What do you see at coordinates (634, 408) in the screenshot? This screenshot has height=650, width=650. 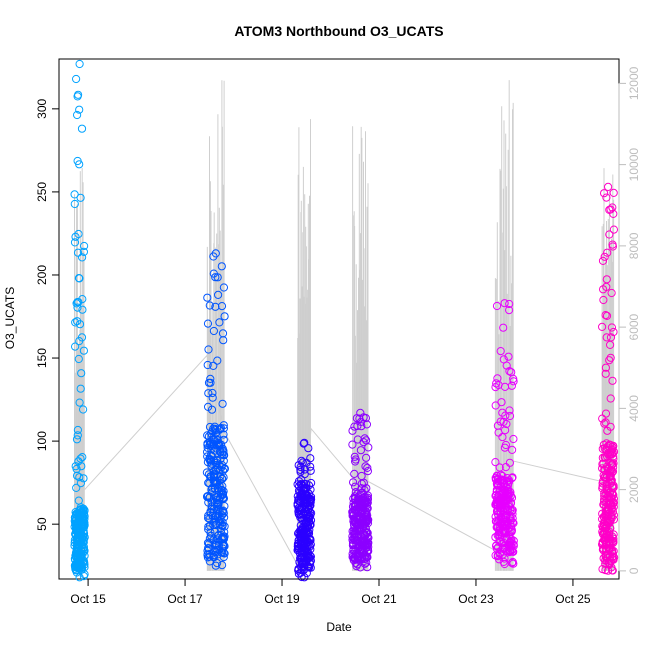 I see `y2-tick-label: 4000` at bounding box center [634, 408].